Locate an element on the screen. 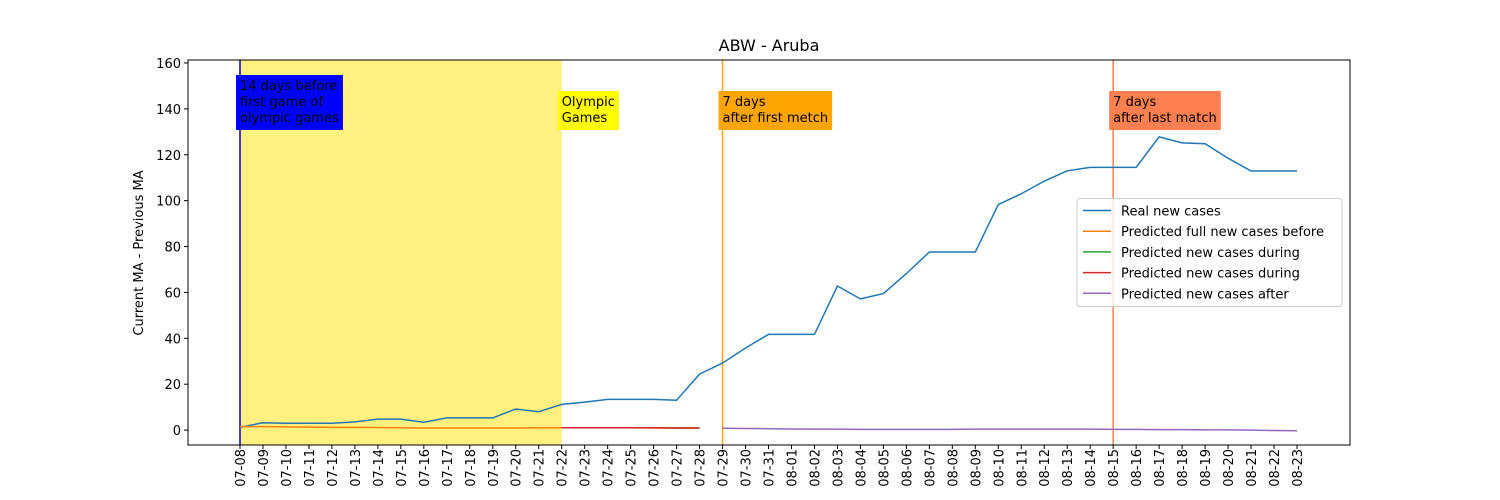  x-tick-label: 07-31 is located at coordinates (770, 468).